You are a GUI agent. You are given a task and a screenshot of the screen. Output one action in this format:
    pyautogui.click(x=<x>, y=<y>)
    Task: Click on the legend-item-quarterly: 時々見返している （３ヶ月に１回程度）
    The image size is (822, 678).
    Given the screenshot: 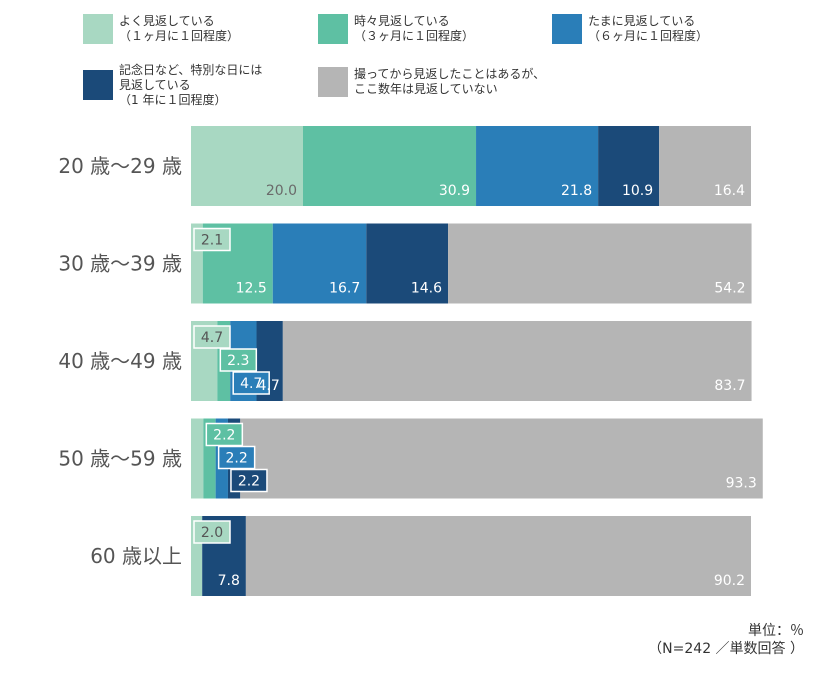 What is the action you would take?
    pyautogui.click(x=396, y=29)
    